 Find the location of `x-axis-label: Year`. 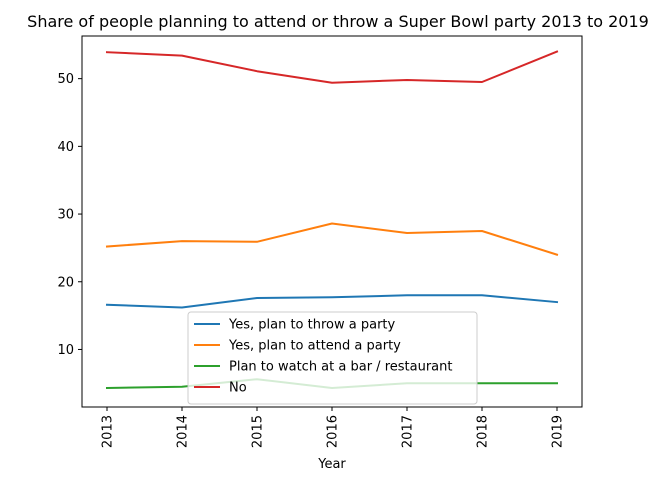

x-axis-label: Year is located at coordinates (331, 464).